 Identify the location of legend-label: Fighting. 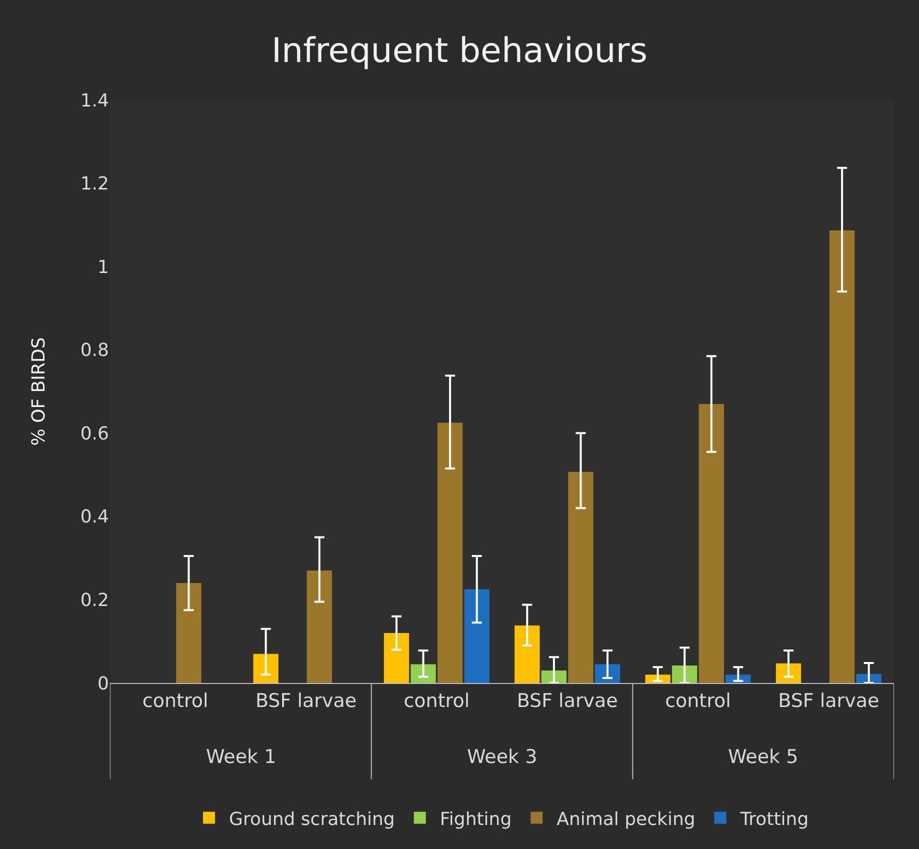
(476, 819).